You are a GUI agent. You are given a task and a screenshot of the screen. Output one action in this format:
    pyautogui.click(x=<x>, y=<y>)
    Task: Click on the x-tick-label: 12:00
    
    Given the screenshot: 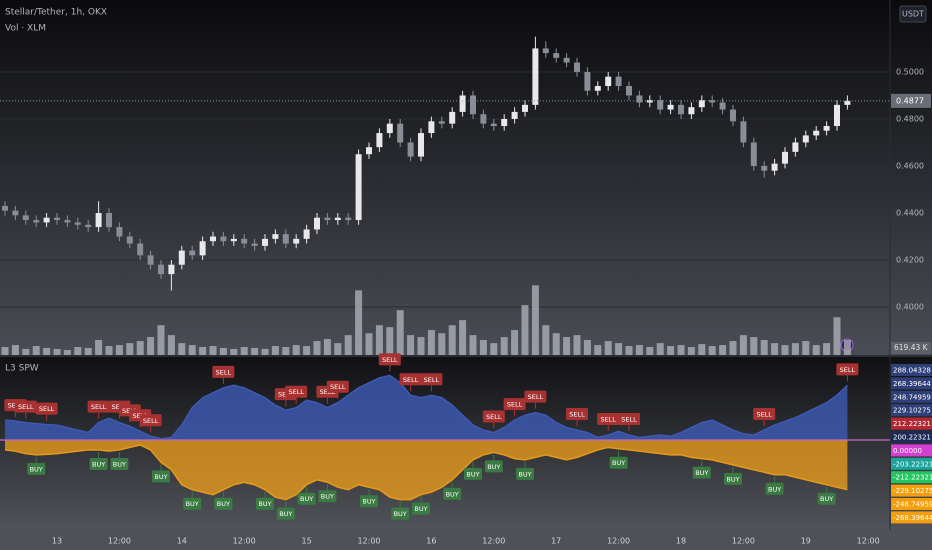 What is the action you would take?
    pyautogui.click(x=368, y=541)
    